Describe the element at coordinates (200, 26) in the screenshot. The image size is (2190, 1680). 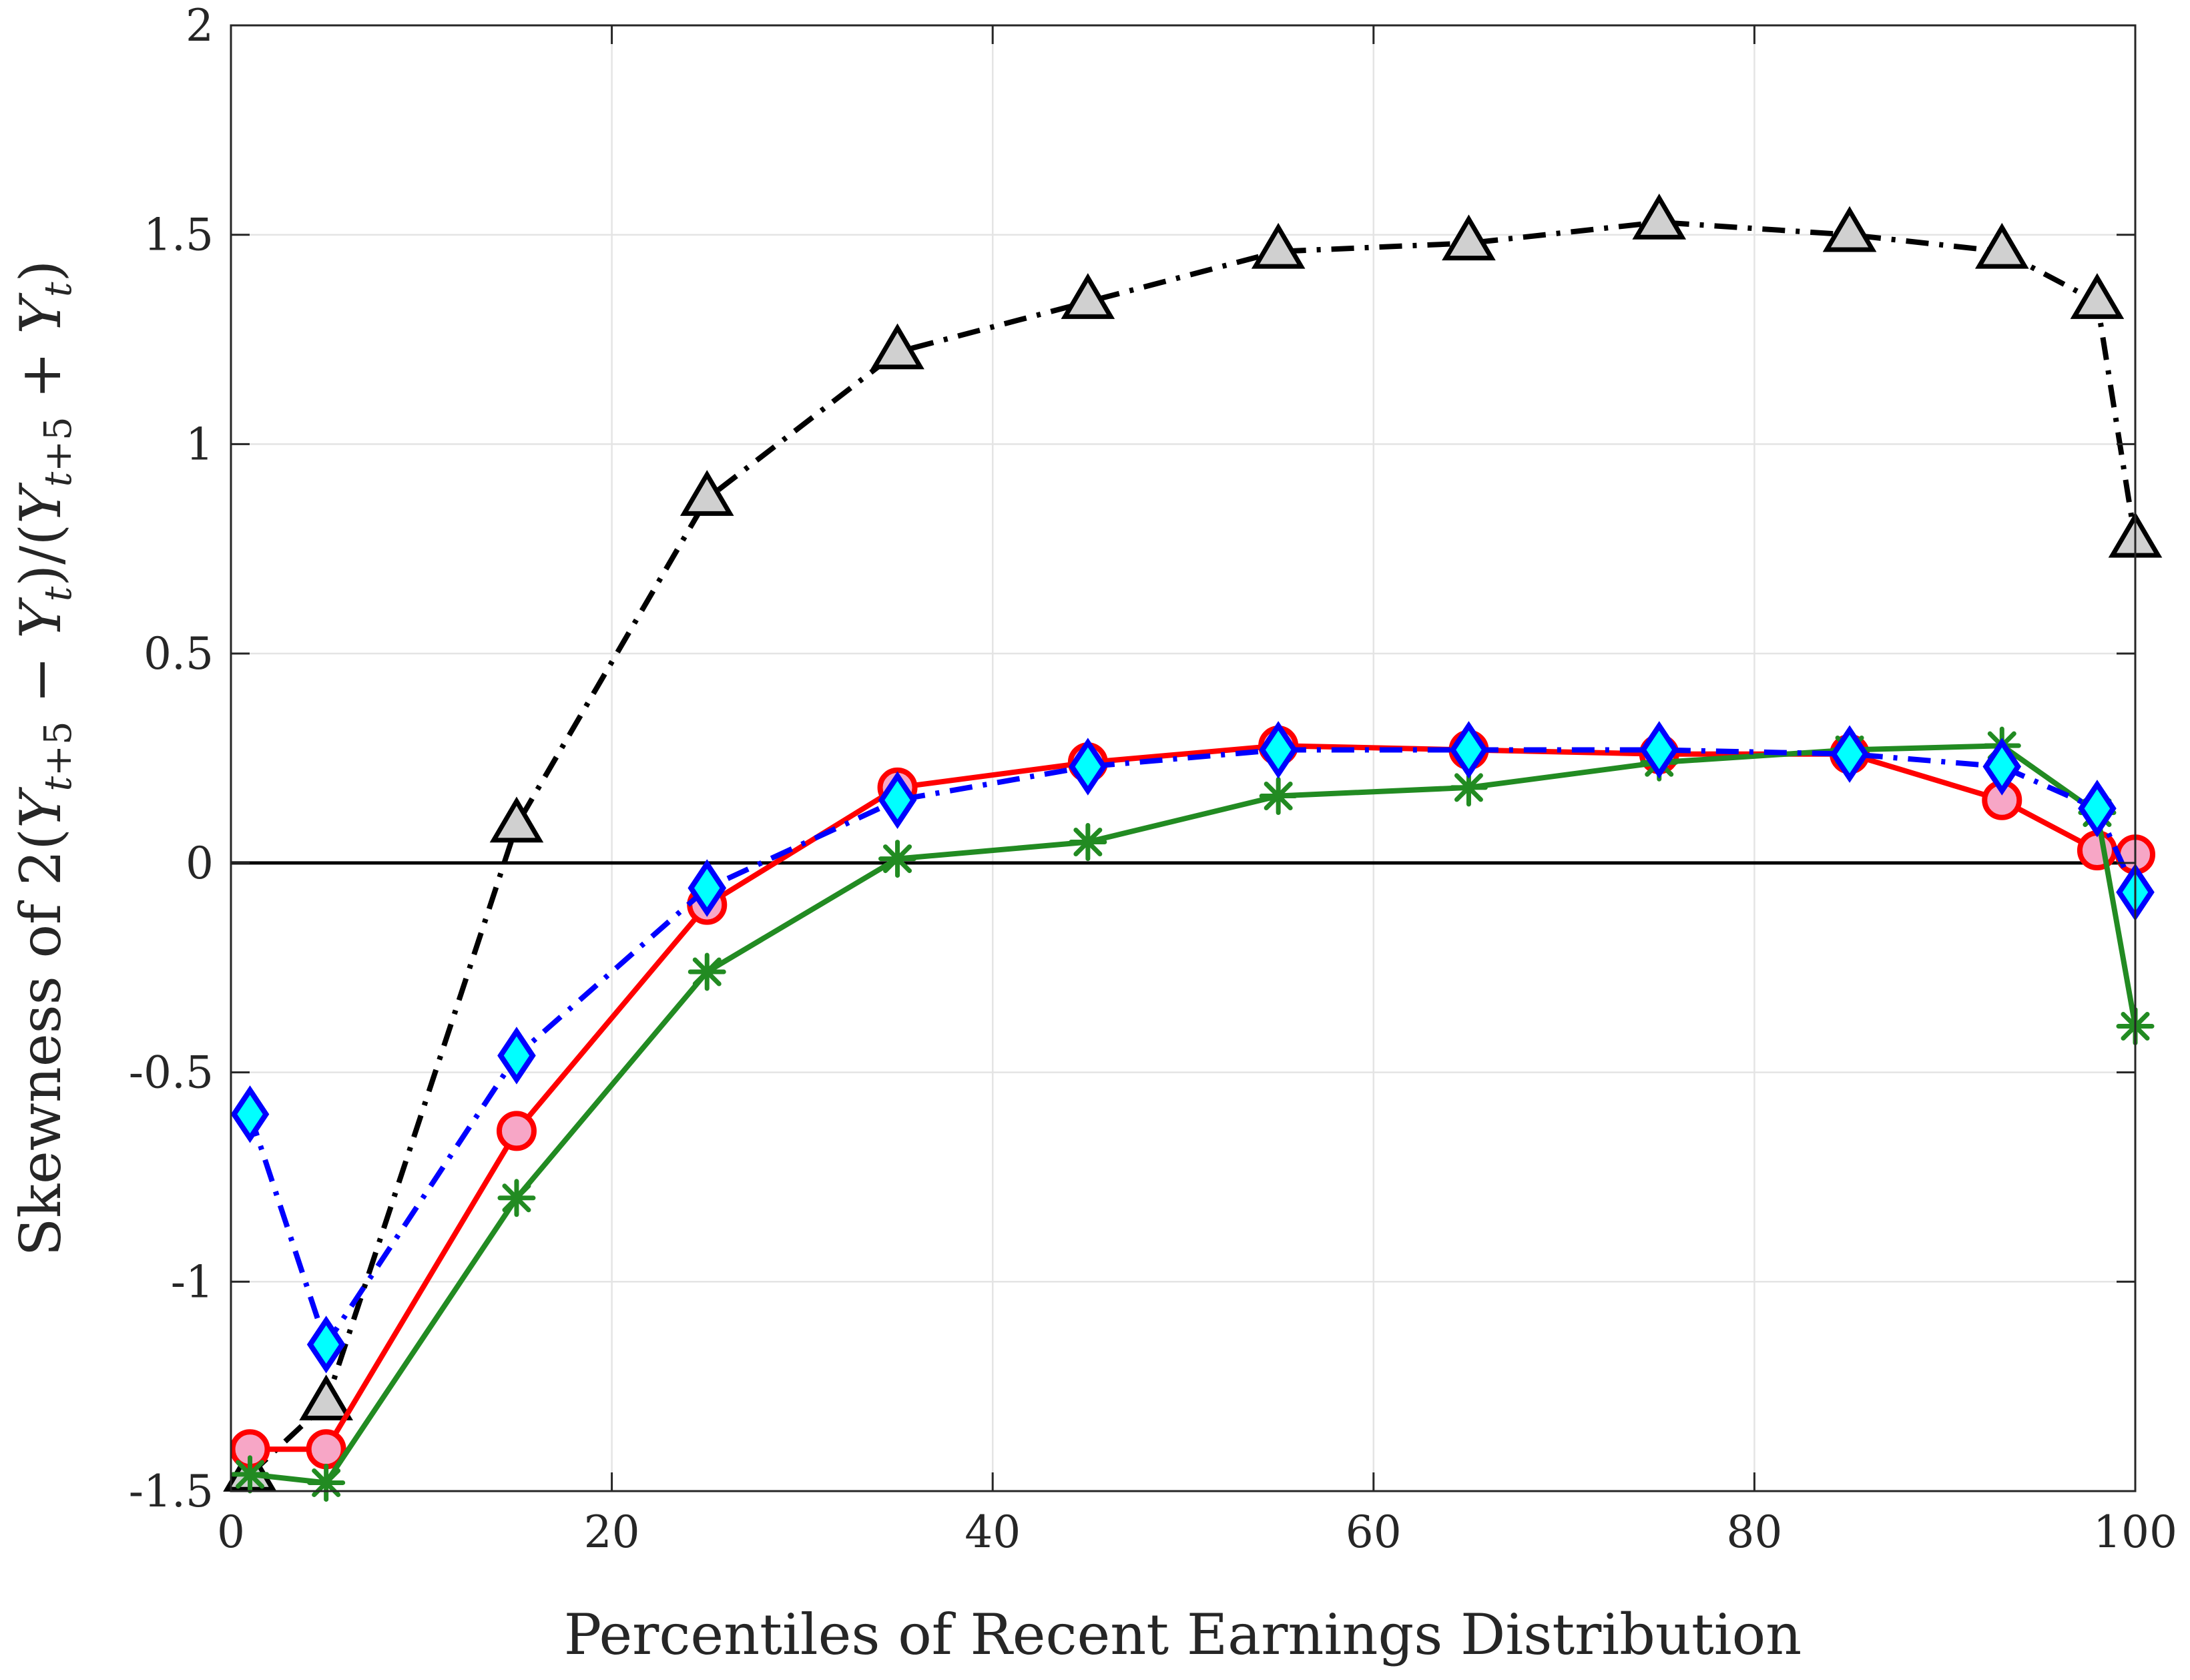
I see `y-tick-label: 2` at that location.